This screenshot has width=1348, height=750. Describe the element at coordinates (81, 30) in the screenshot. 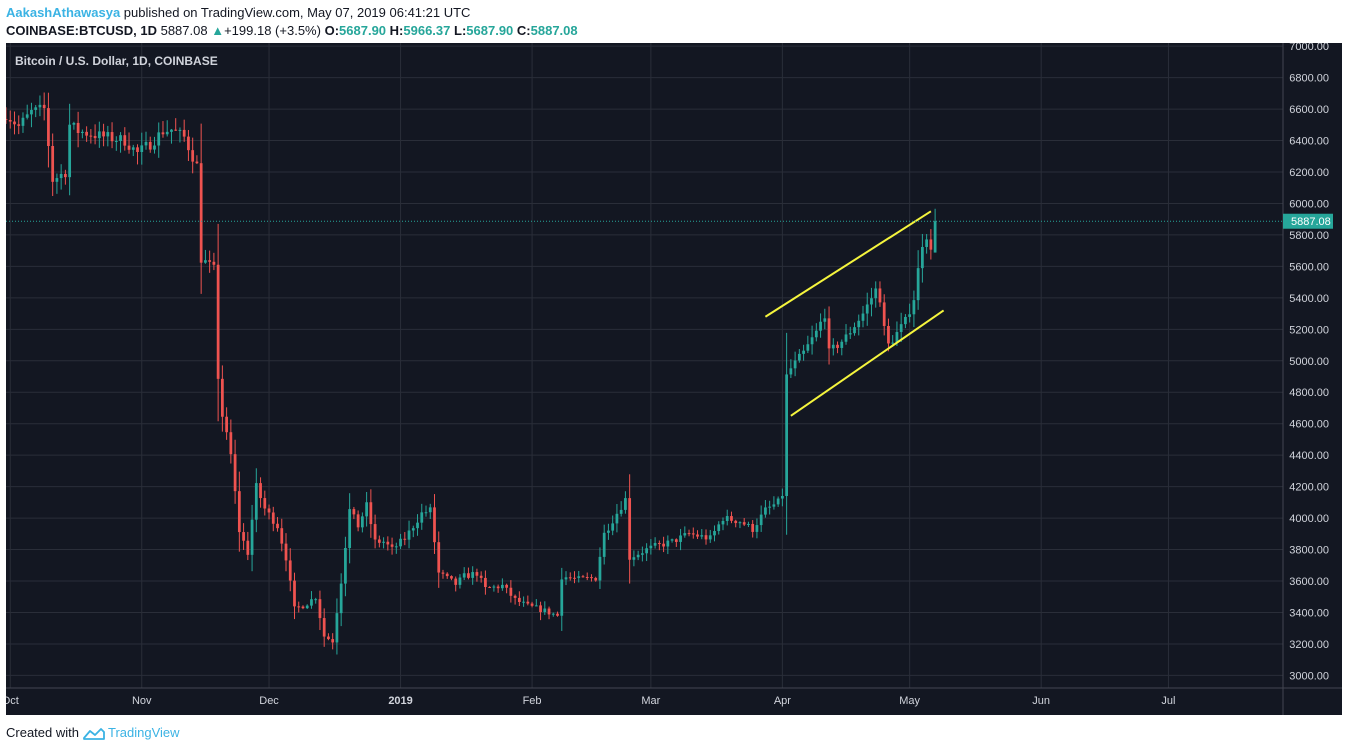

I see `symbol-label: COINBASE:BTCUSD, 1D` at that location.